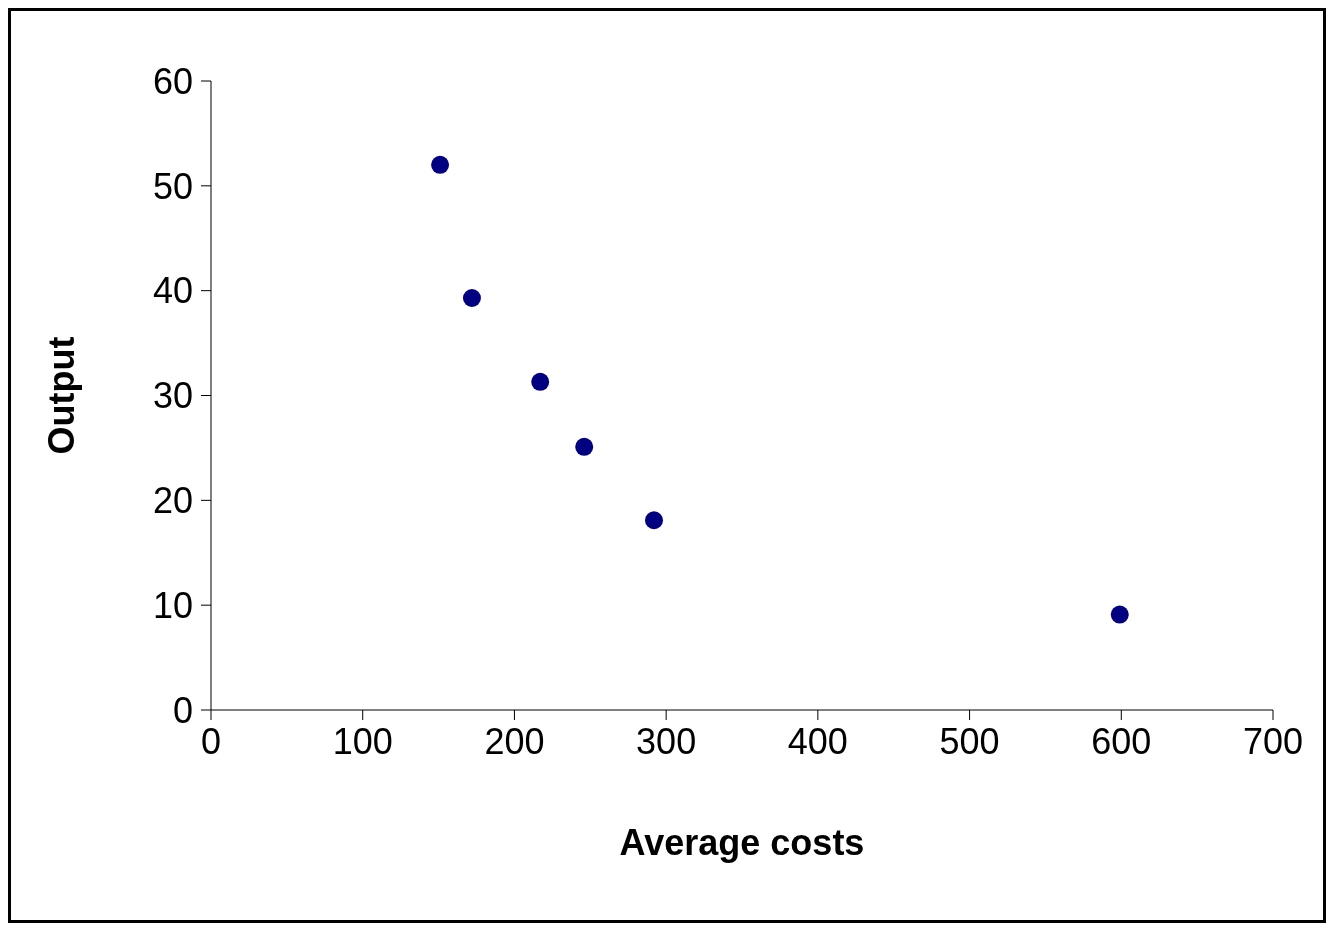 The height and width of the screenshot is (933, 1336). What do you see at coordinates (172, 291) in the screenshot?
I see `y-tick-label: 40` at bounding box center [172, 291].